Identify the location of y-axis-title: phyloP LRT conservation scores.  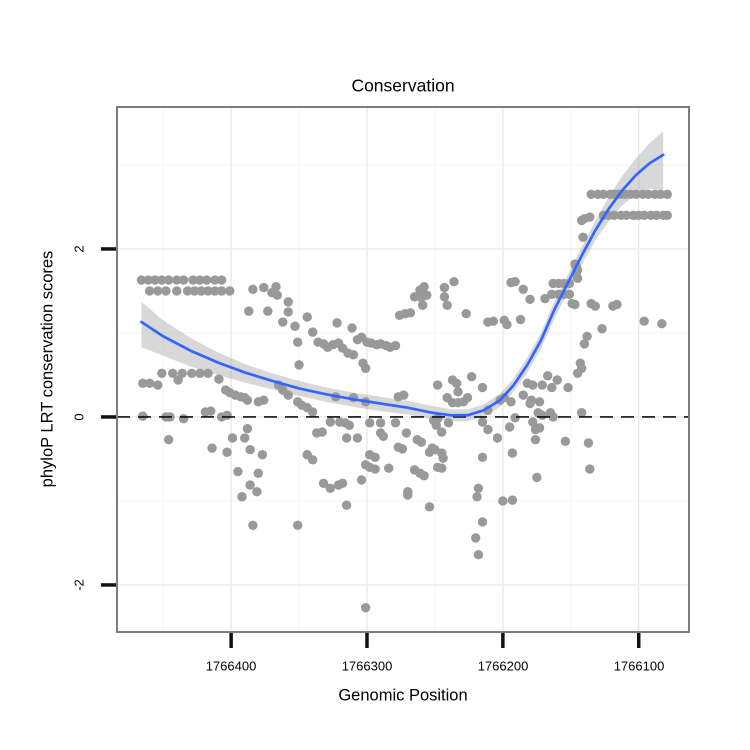
(47, 369).